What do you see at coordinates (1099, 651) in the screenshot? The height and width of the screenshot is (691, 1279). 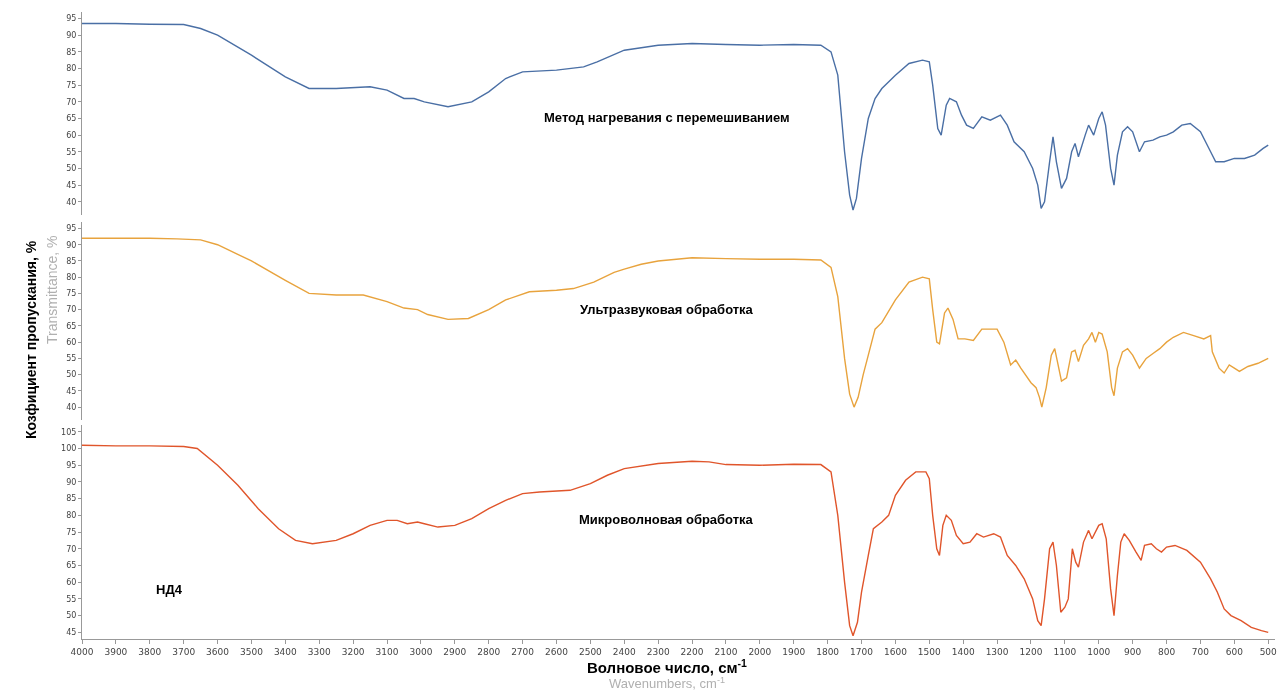 I see `x-tick-label: 1000` at bounding box center [1099, 651].